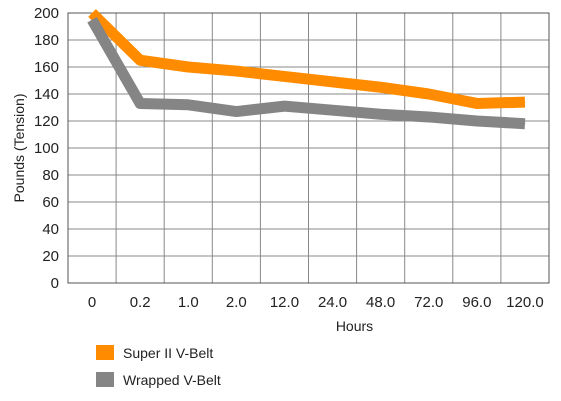  What do you see at coordinates (168, 353) in the screenshot?
I see `legend-label: Super II V-Belt` at bounding box center [168, 353].